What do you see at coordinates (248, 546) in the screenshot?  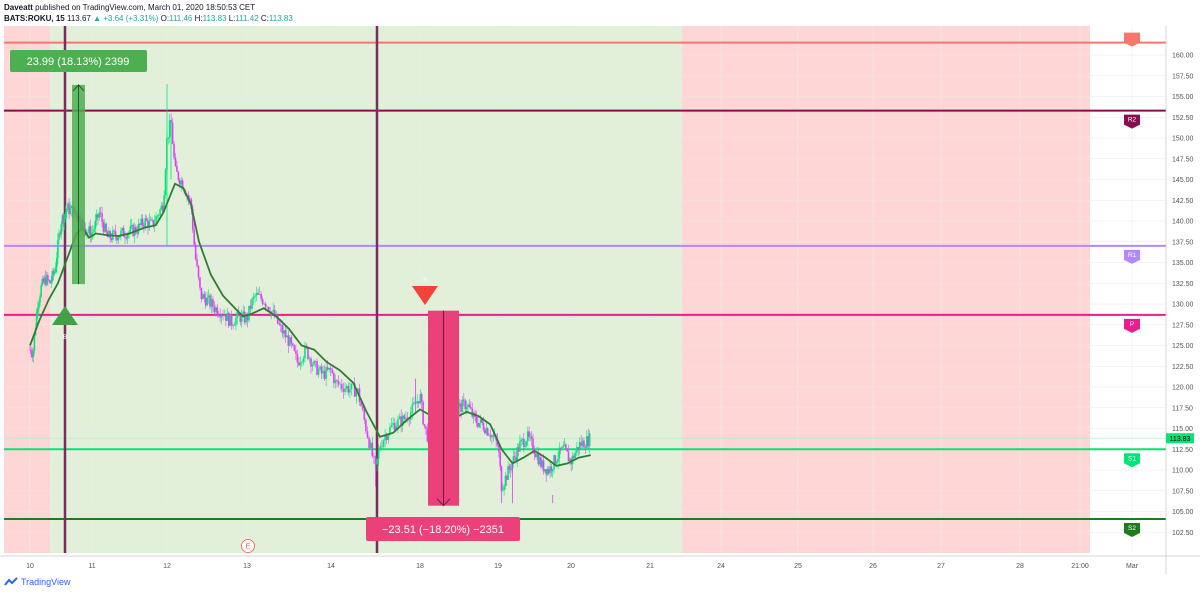 I see `earnings-icon` at bounding box center [248, 546].